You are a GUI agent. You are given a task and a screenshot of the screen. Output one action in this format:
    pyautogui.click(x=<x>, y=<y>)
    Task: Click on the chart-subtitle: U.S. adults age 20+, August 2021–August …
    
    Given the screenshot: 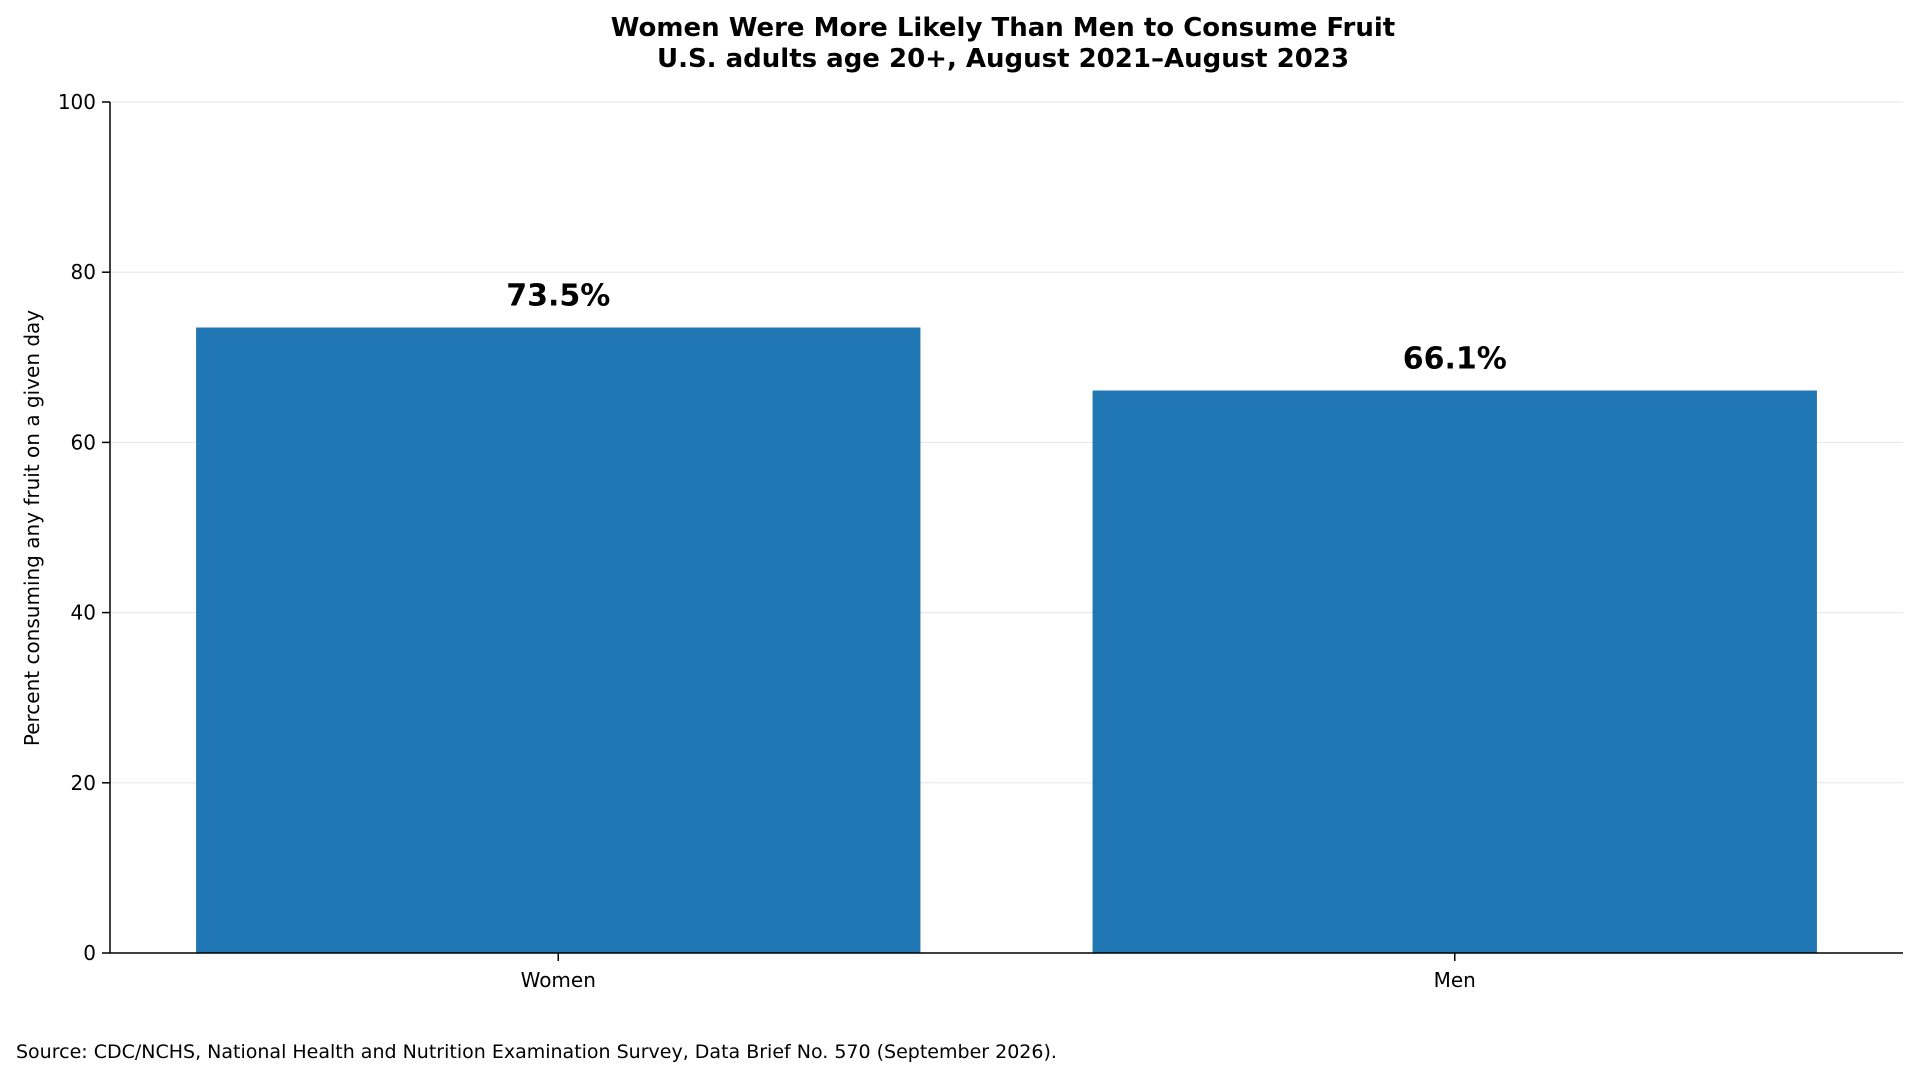 What is the action you would take?
    pyautogui.click(x=1003, y=59)
    